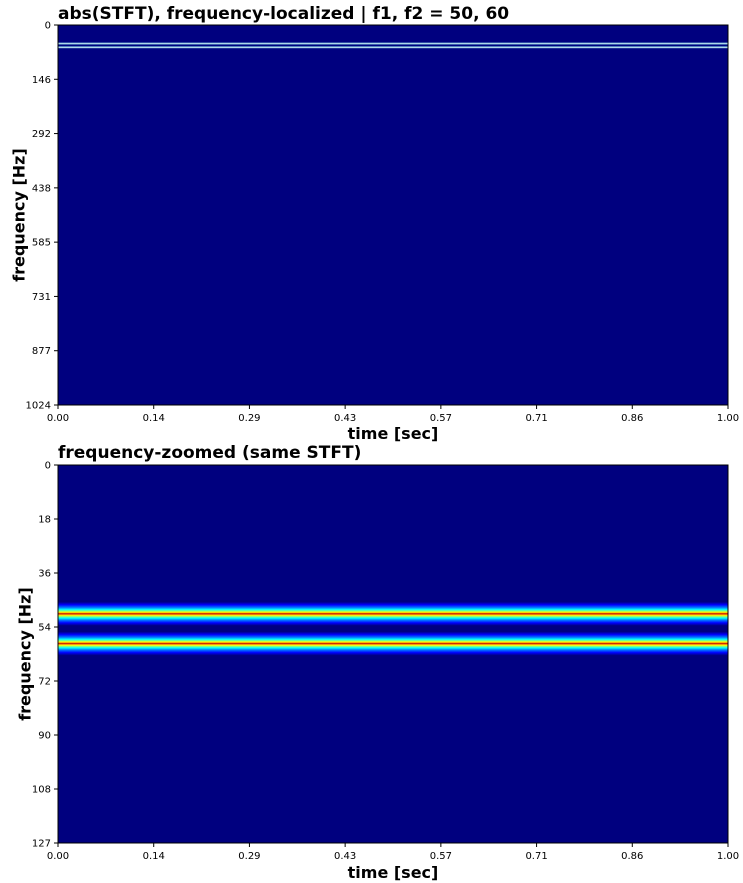  What do you see at coordinates (41, 844) in the screenshot?
I see `y-tick-label: 127` at bounding box center [41, 844].